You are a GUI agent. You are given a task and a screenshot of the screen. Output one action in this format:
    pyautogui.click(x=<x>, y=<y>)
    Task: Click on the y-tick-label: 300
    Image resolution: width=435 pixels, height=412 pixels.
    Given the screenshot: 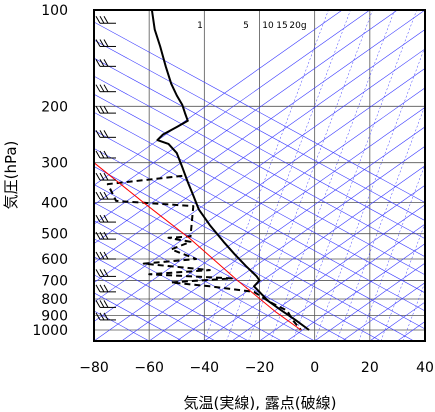 What is the action you would take?
    pyautogui.click(x=54, y=164)
    